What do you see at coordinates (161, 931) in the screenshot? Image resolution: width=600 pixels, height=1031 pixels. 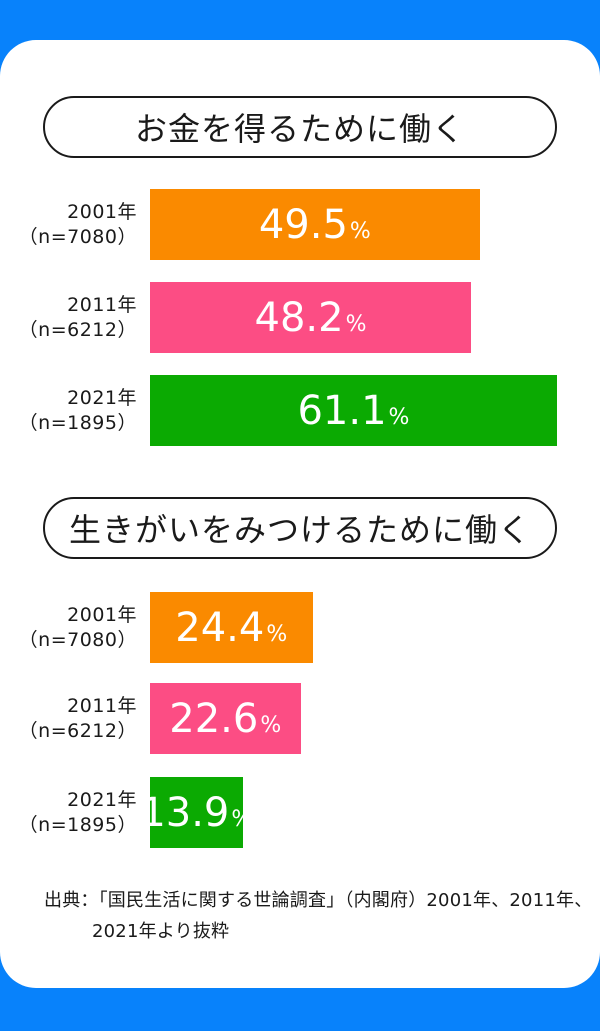 I see `source-line-2: 2021年より抜粋` at bounding box center [161, 931].